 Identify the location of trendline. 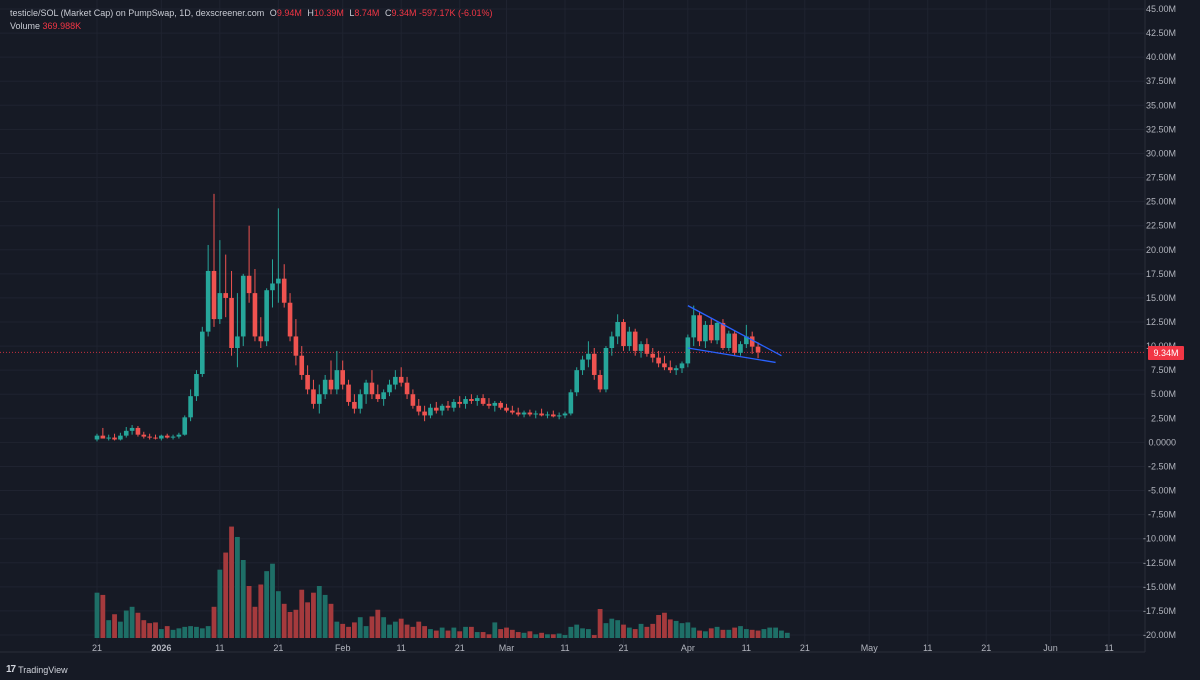
(734, 331).